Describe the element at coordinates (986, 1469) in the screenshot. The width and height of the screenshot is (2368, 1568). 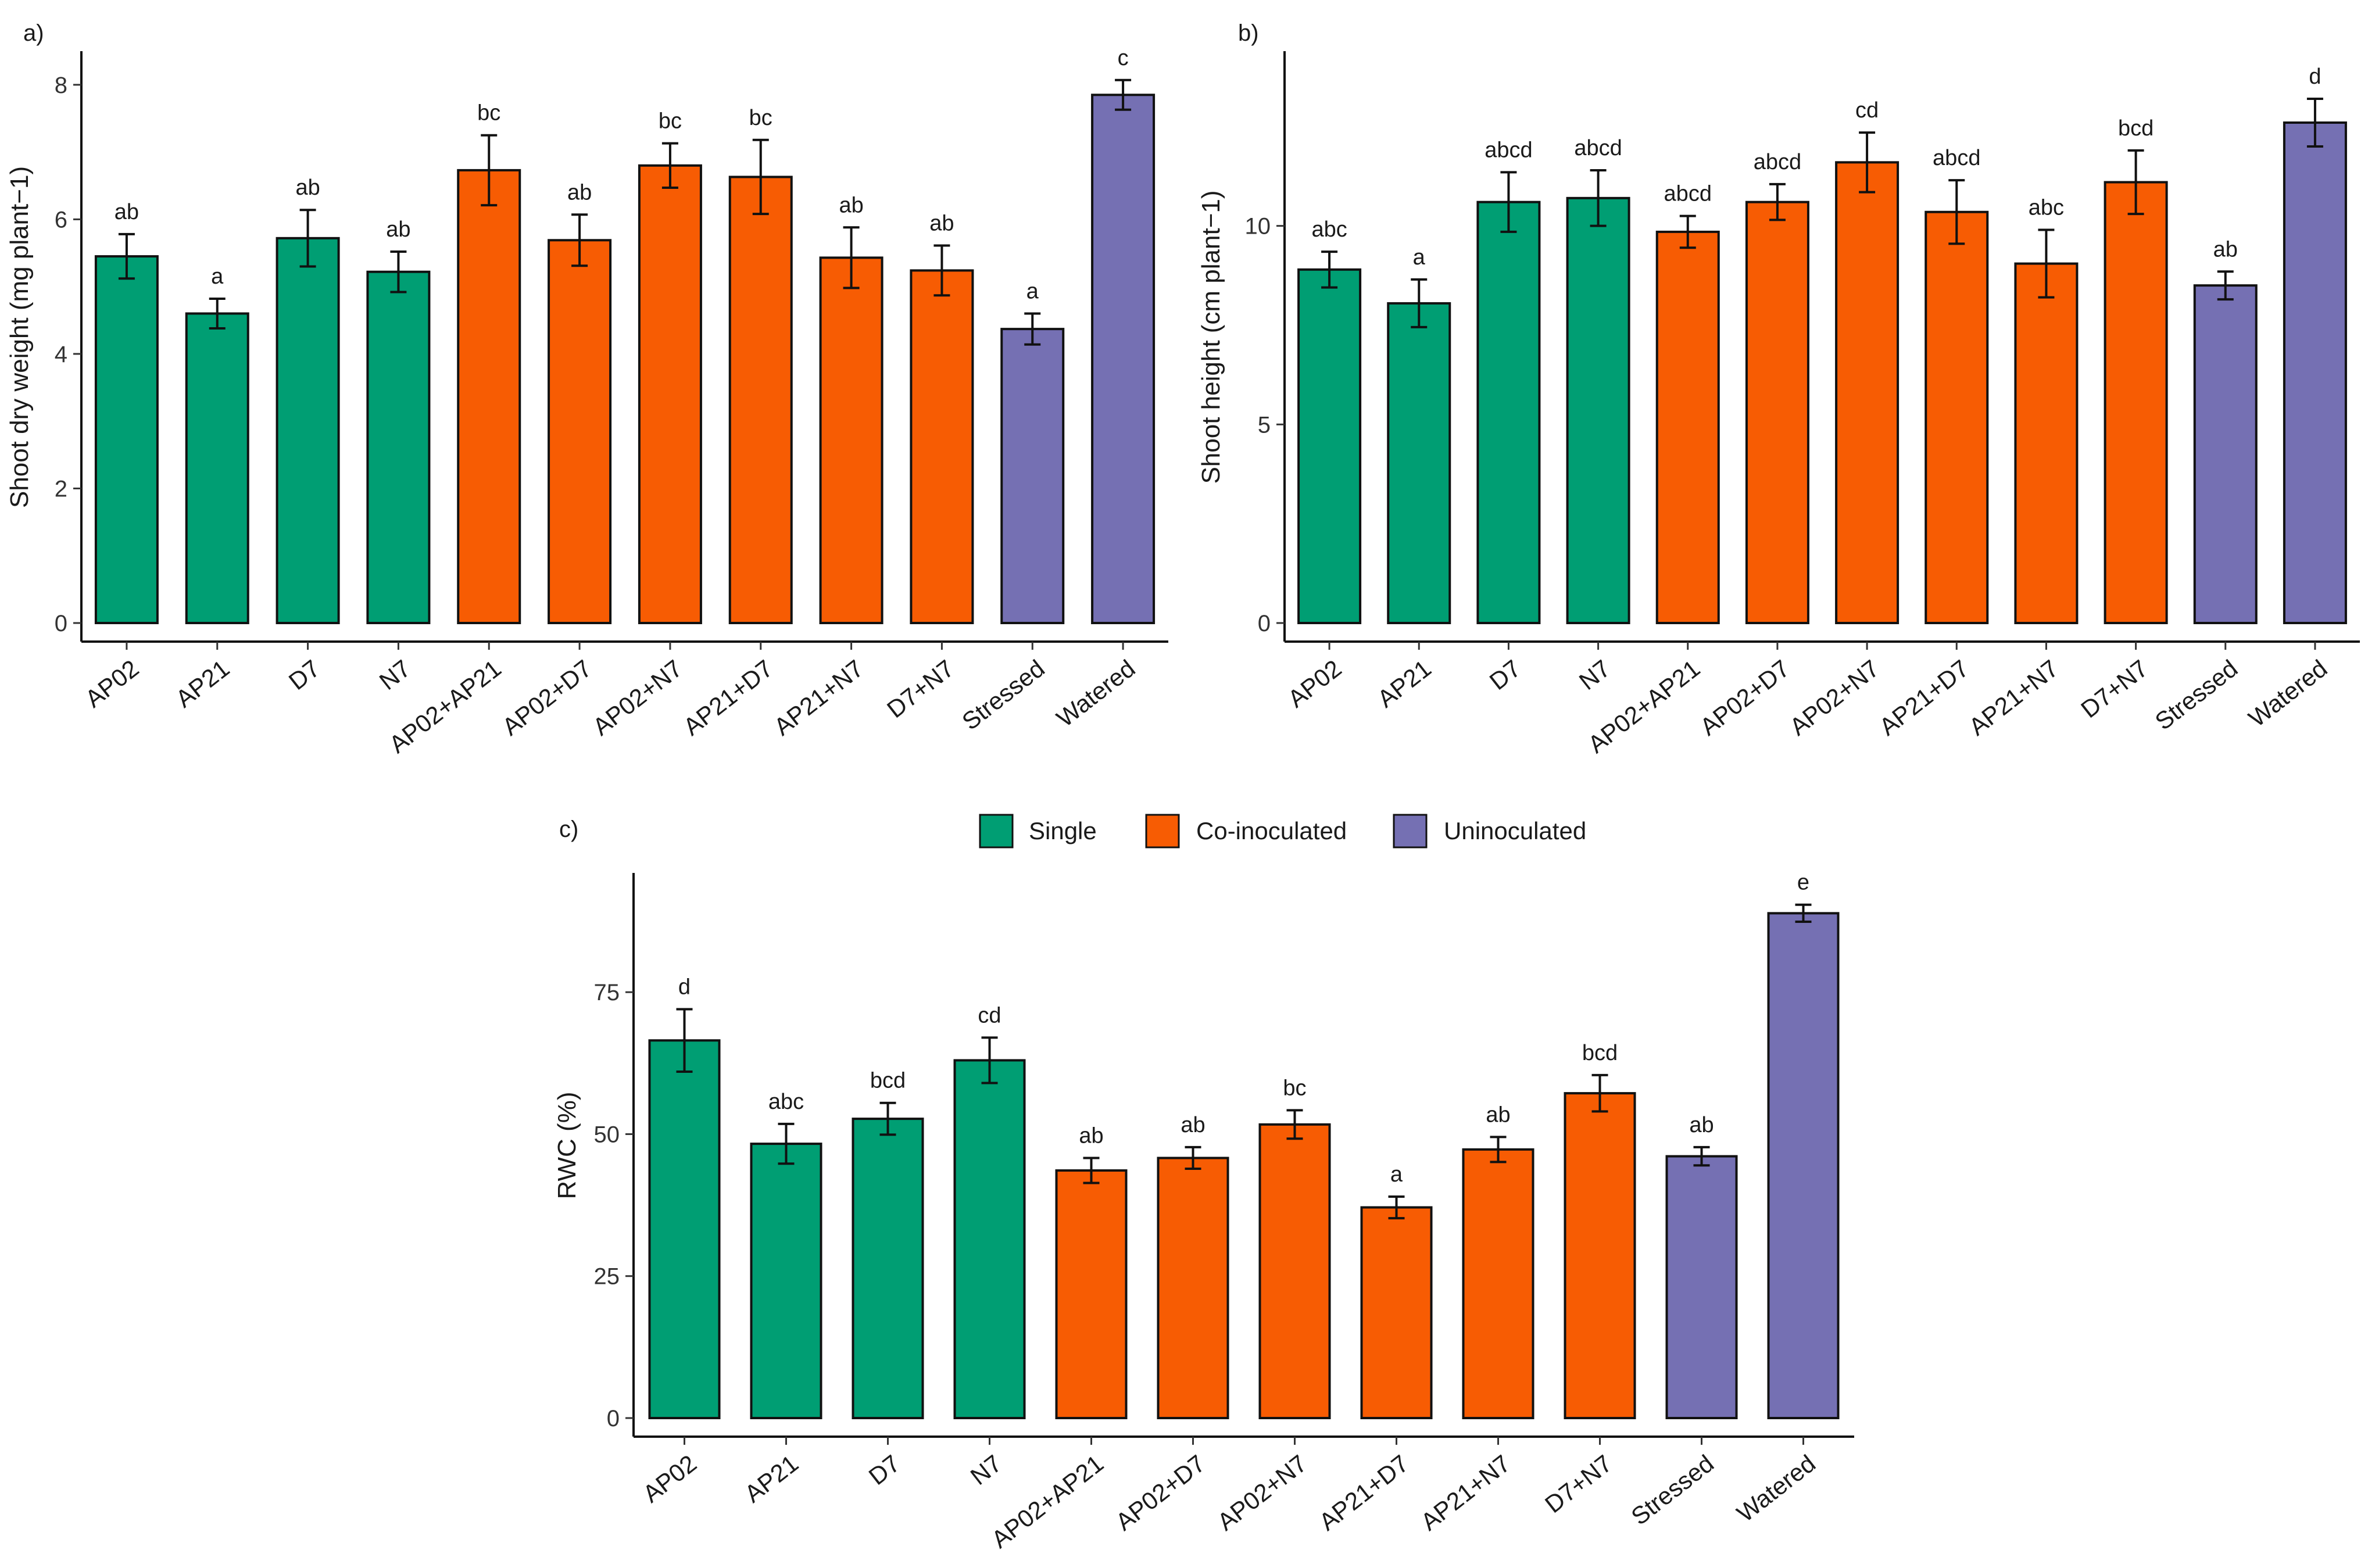
I see `panel-c-x-tick-label: N7` at that location.